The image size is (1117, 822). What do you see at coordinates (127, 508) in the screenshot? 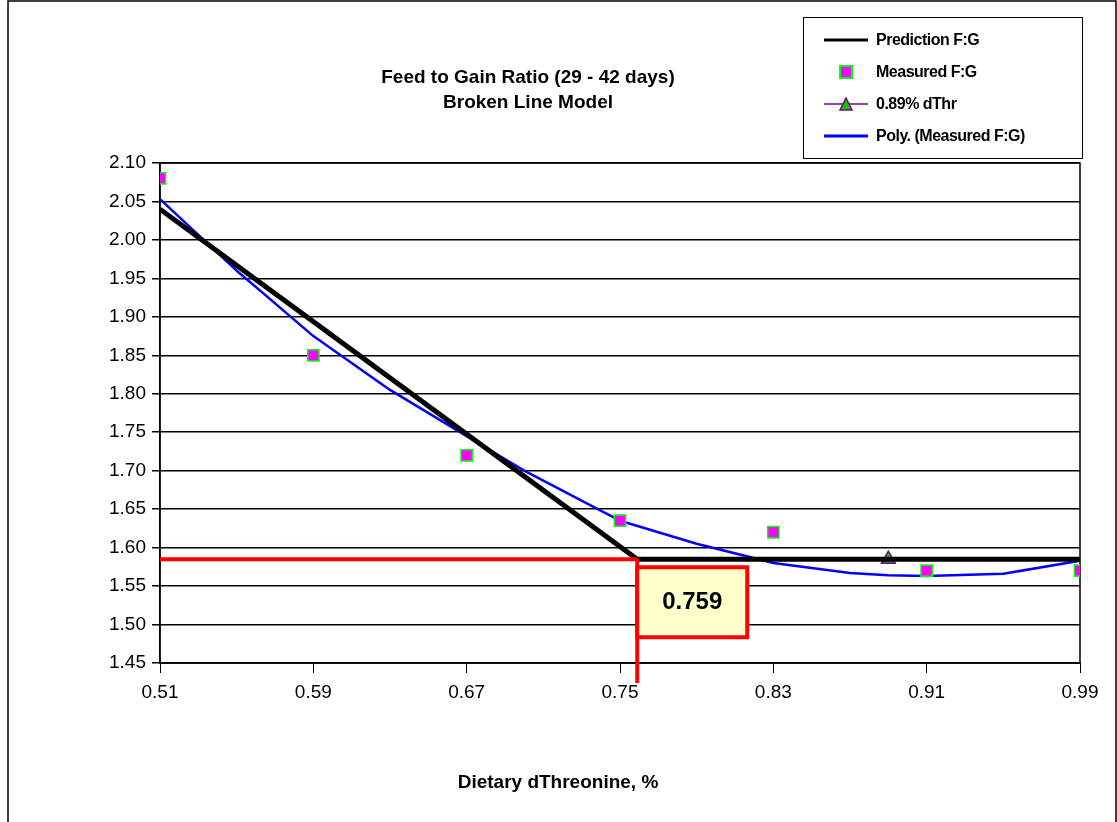
I see `y-tick-label: 1.65` at bounding box center [127, 508].